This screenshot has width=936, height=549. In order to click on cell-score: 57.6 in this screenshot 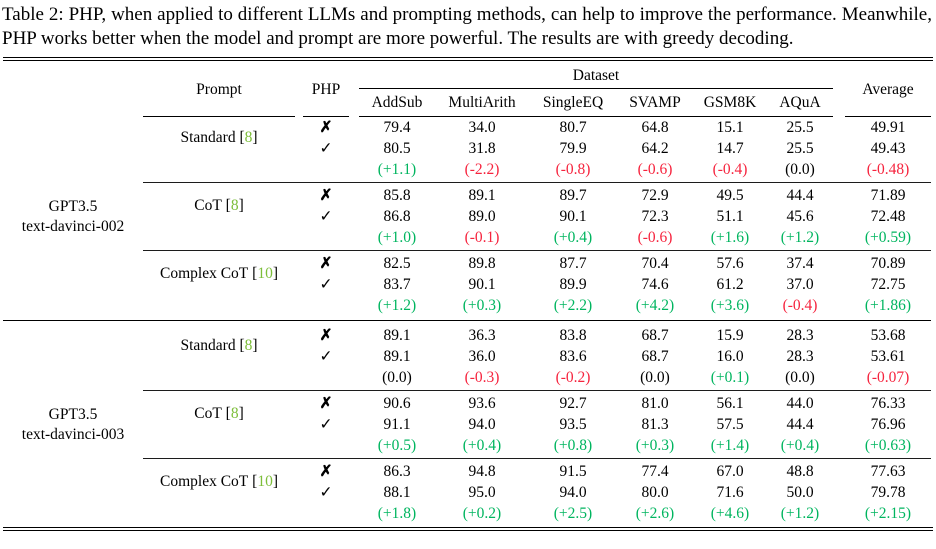, I will do `click(730, 263)`.